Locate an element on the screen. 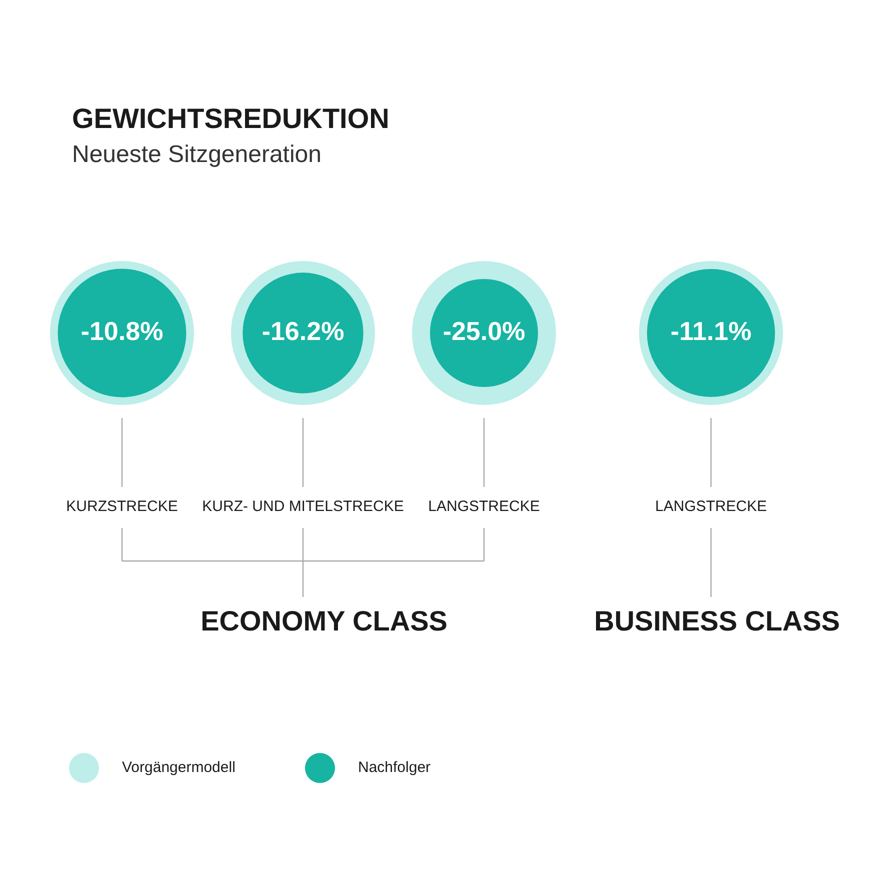 The height and width of the screenshot is (880, 880). data-label: -10.8% is located at coordinates (122, 331).